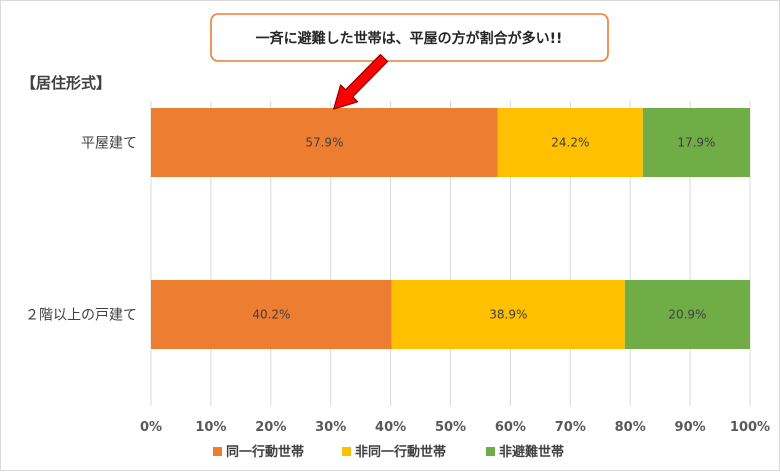 The image size is (780, 475). Describe the element at coordinates (66, 83) in the screenshot. I see `section-title: 【居住形式】` at that location.